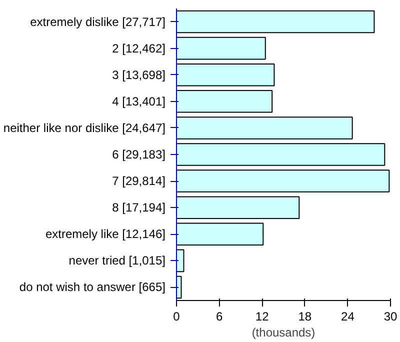 The image size is (400, 342). What do you see at coordinates (139, 48) in the screenshot?
I see `y-tick-label: 2 [12,462]` at bounding box center [139, 48].